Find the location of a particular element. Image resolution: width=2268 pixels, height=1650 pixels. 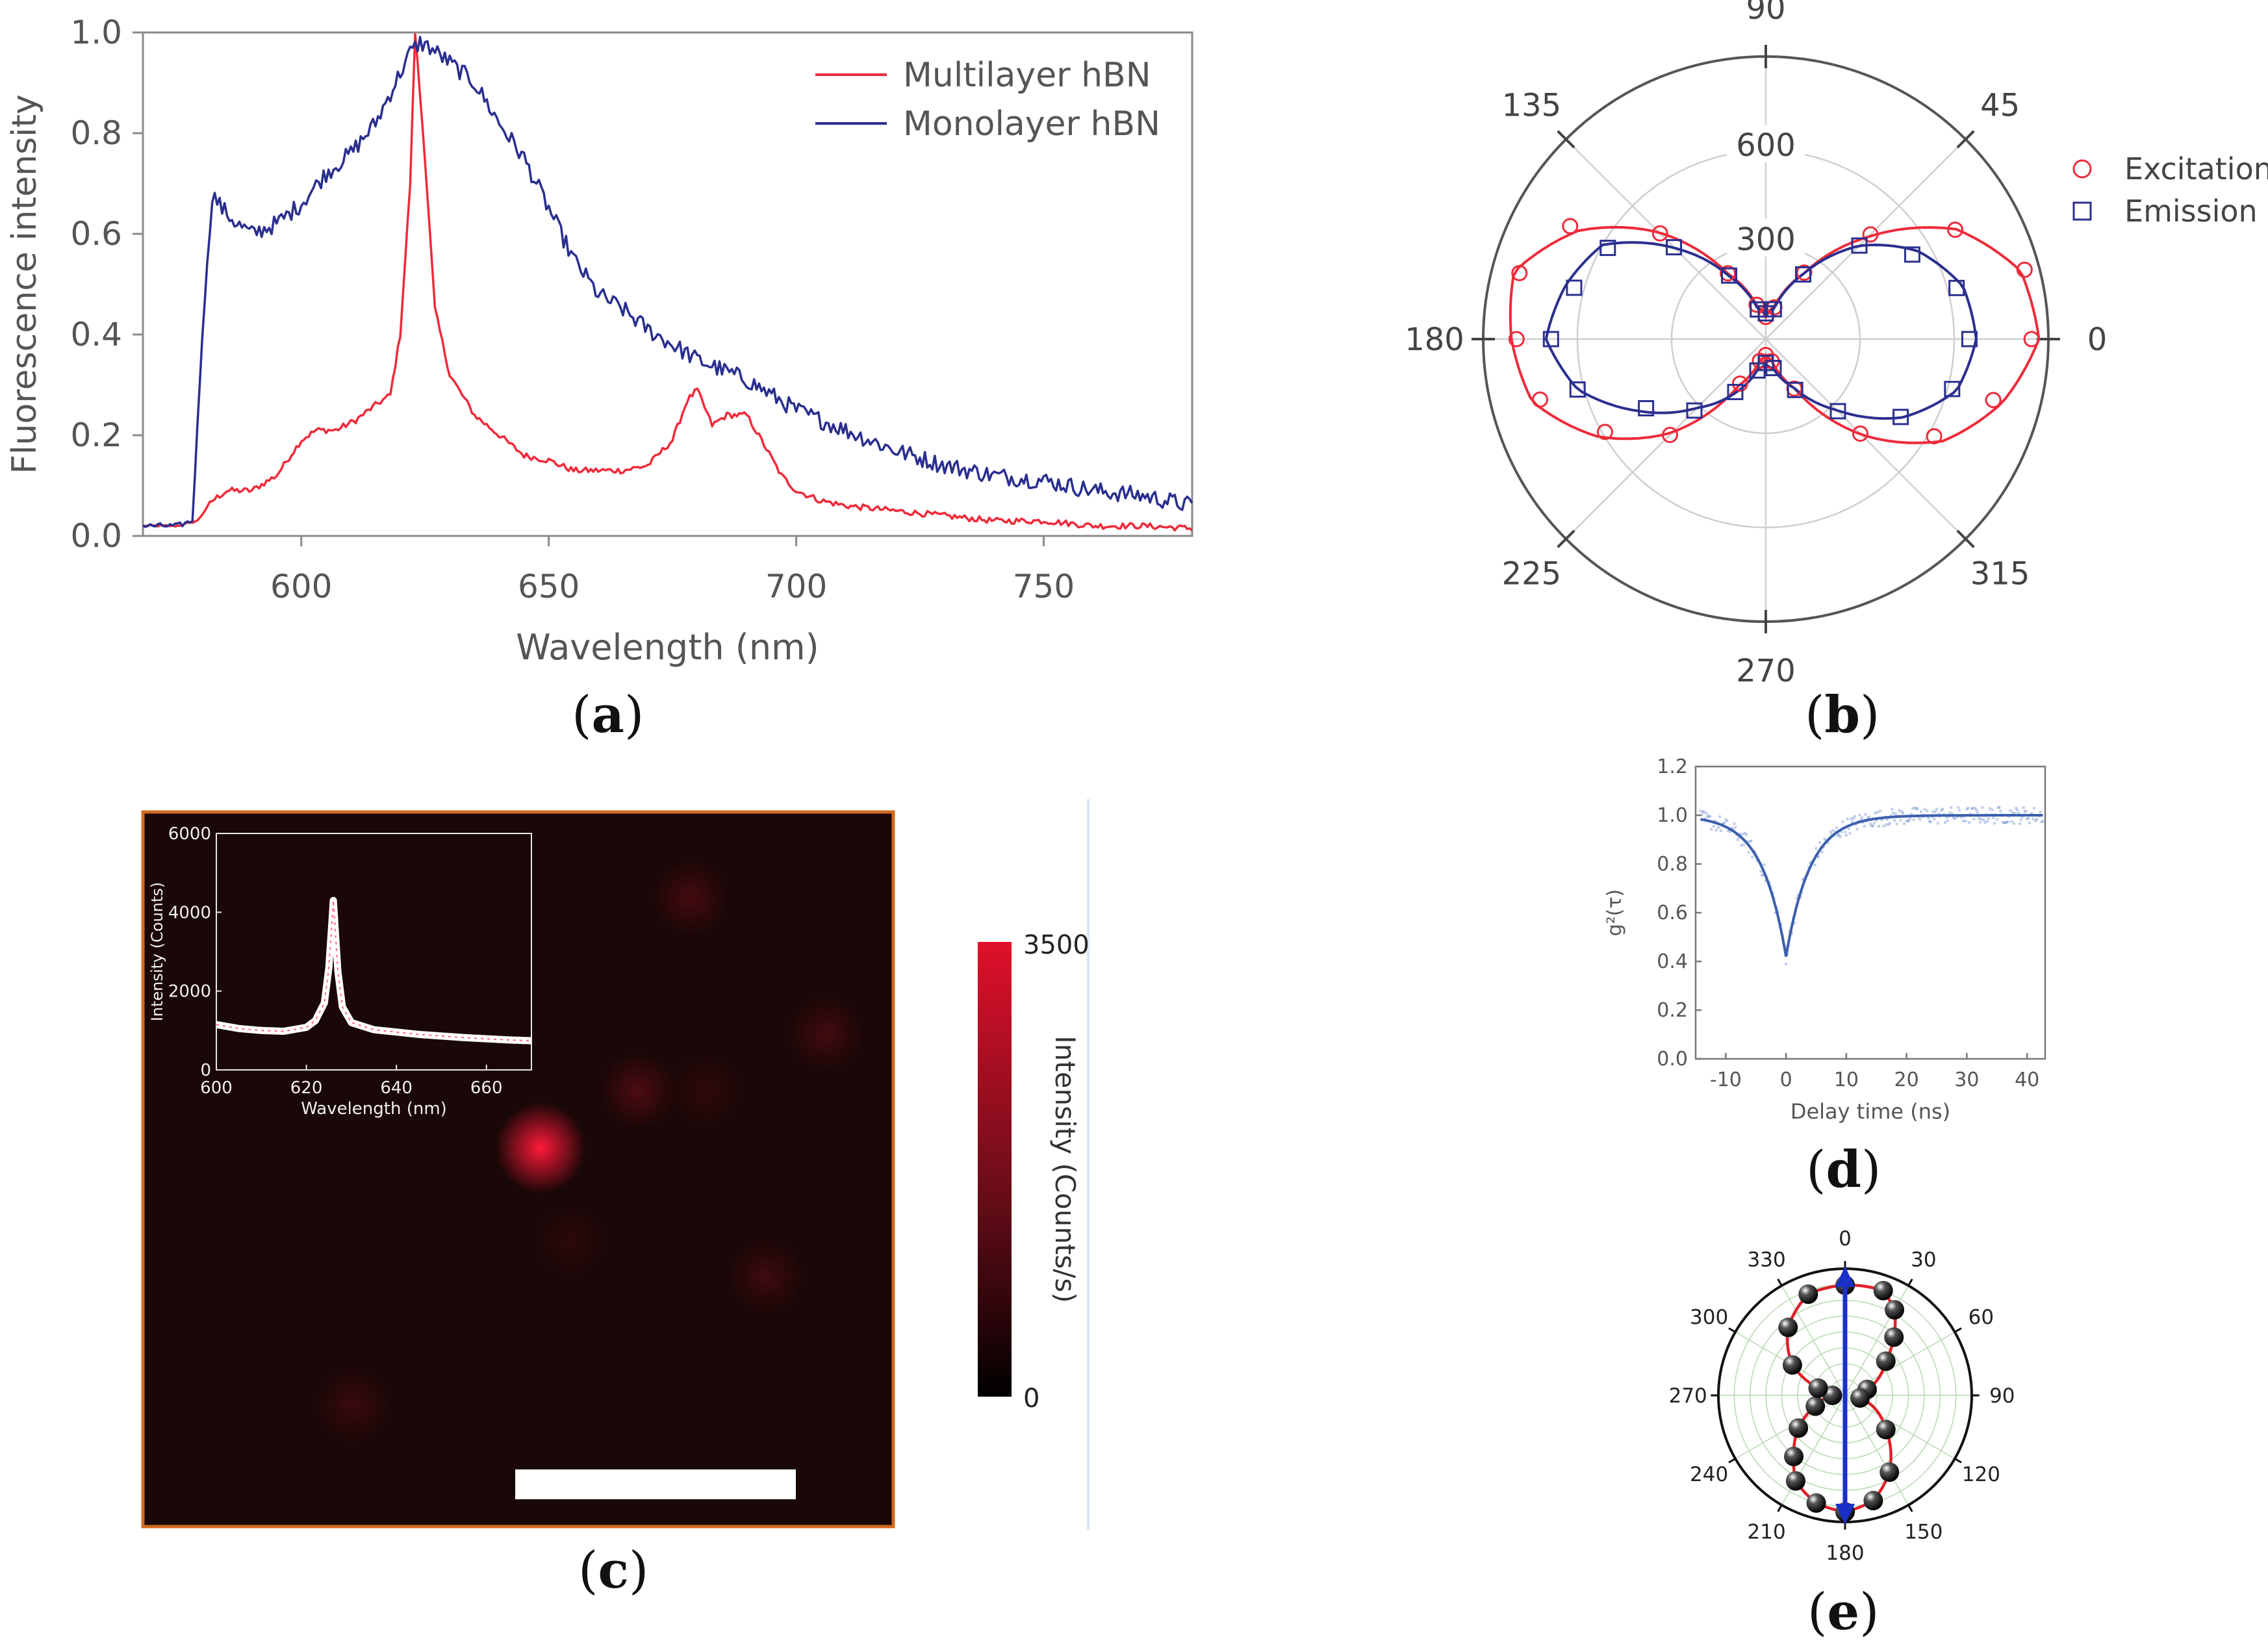

fit-curve-emission is located at coordinates (1761, 330).